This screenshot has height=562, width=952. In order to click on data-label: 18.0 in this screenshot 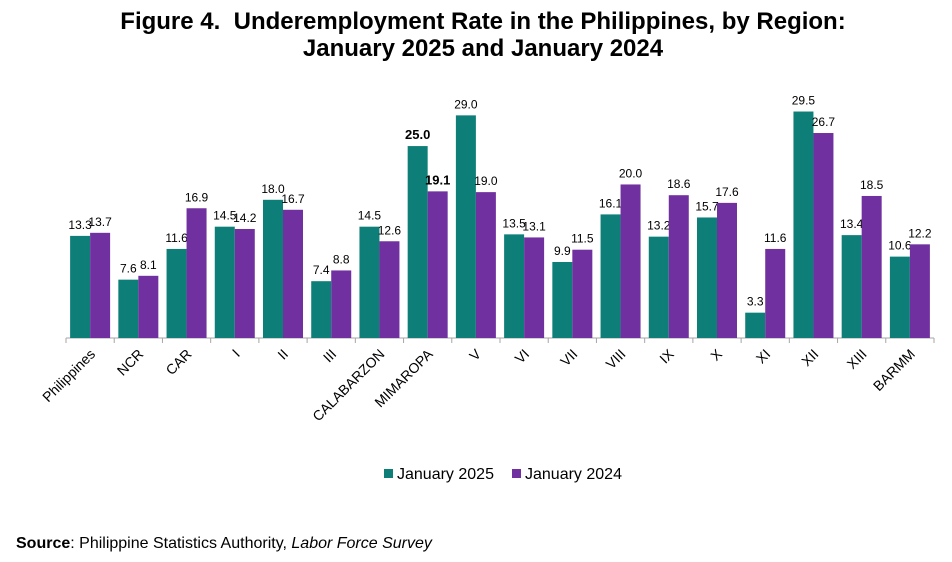, I will do `click(273, 189)`.